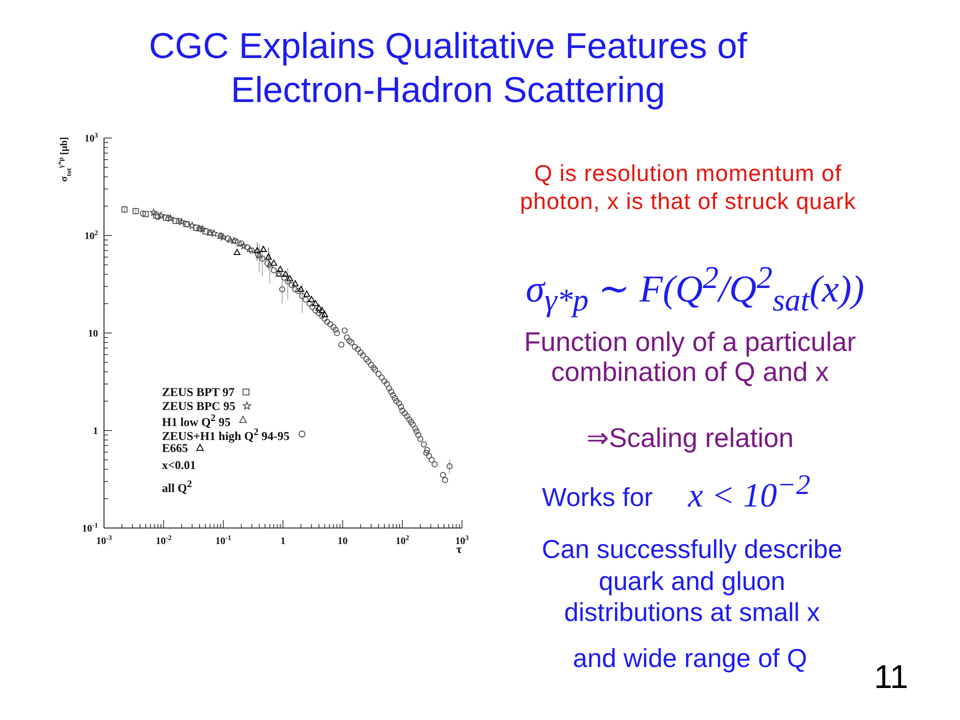 The width and height of the screenshot is (960, 720). What do you see at coordinates (891, 677) in the screenshot?
I see `text: 11` at bounding box center [891, 677].